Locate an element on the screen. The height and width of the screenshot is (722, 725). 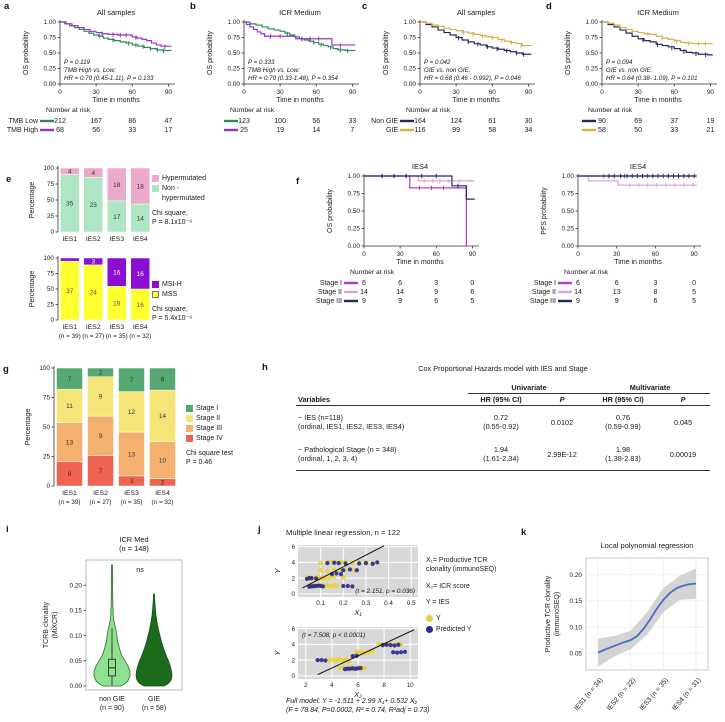
msi-legend: MSI-H MSS Chi square, P = 5.4x10⁻⁶ is located at coordinates (191, 301).